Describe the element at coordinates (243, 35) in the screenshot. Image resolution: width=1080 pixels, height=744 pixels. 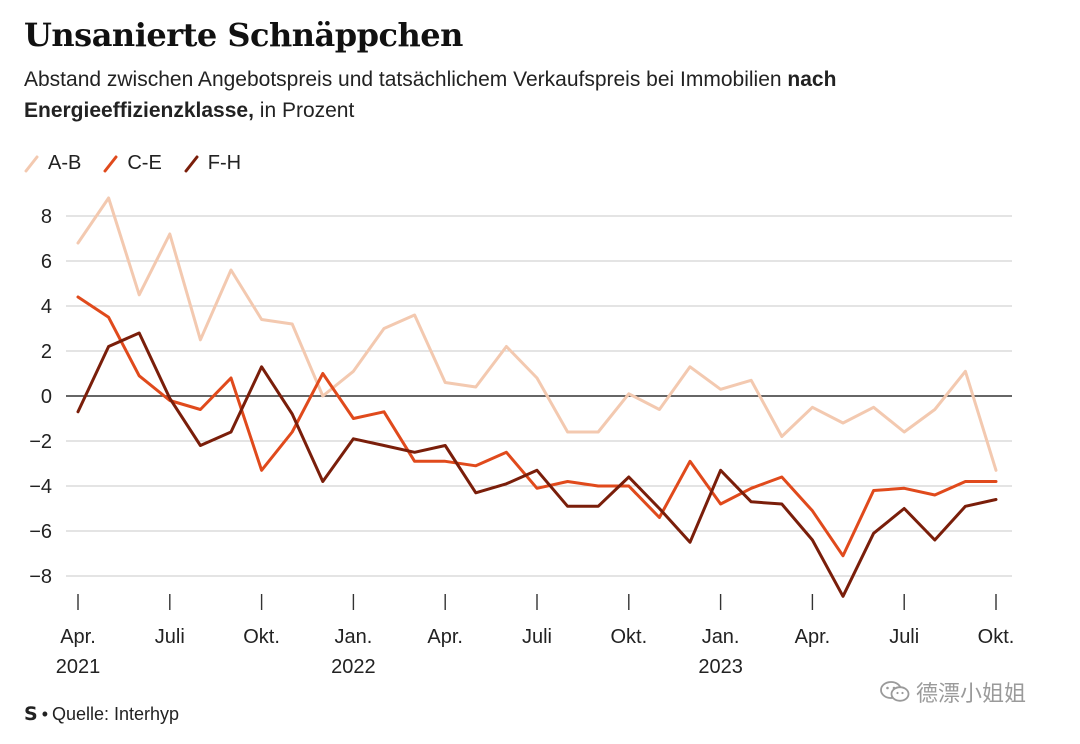
I see `chart-title: Unsanierte Schnäppchen` at that location.